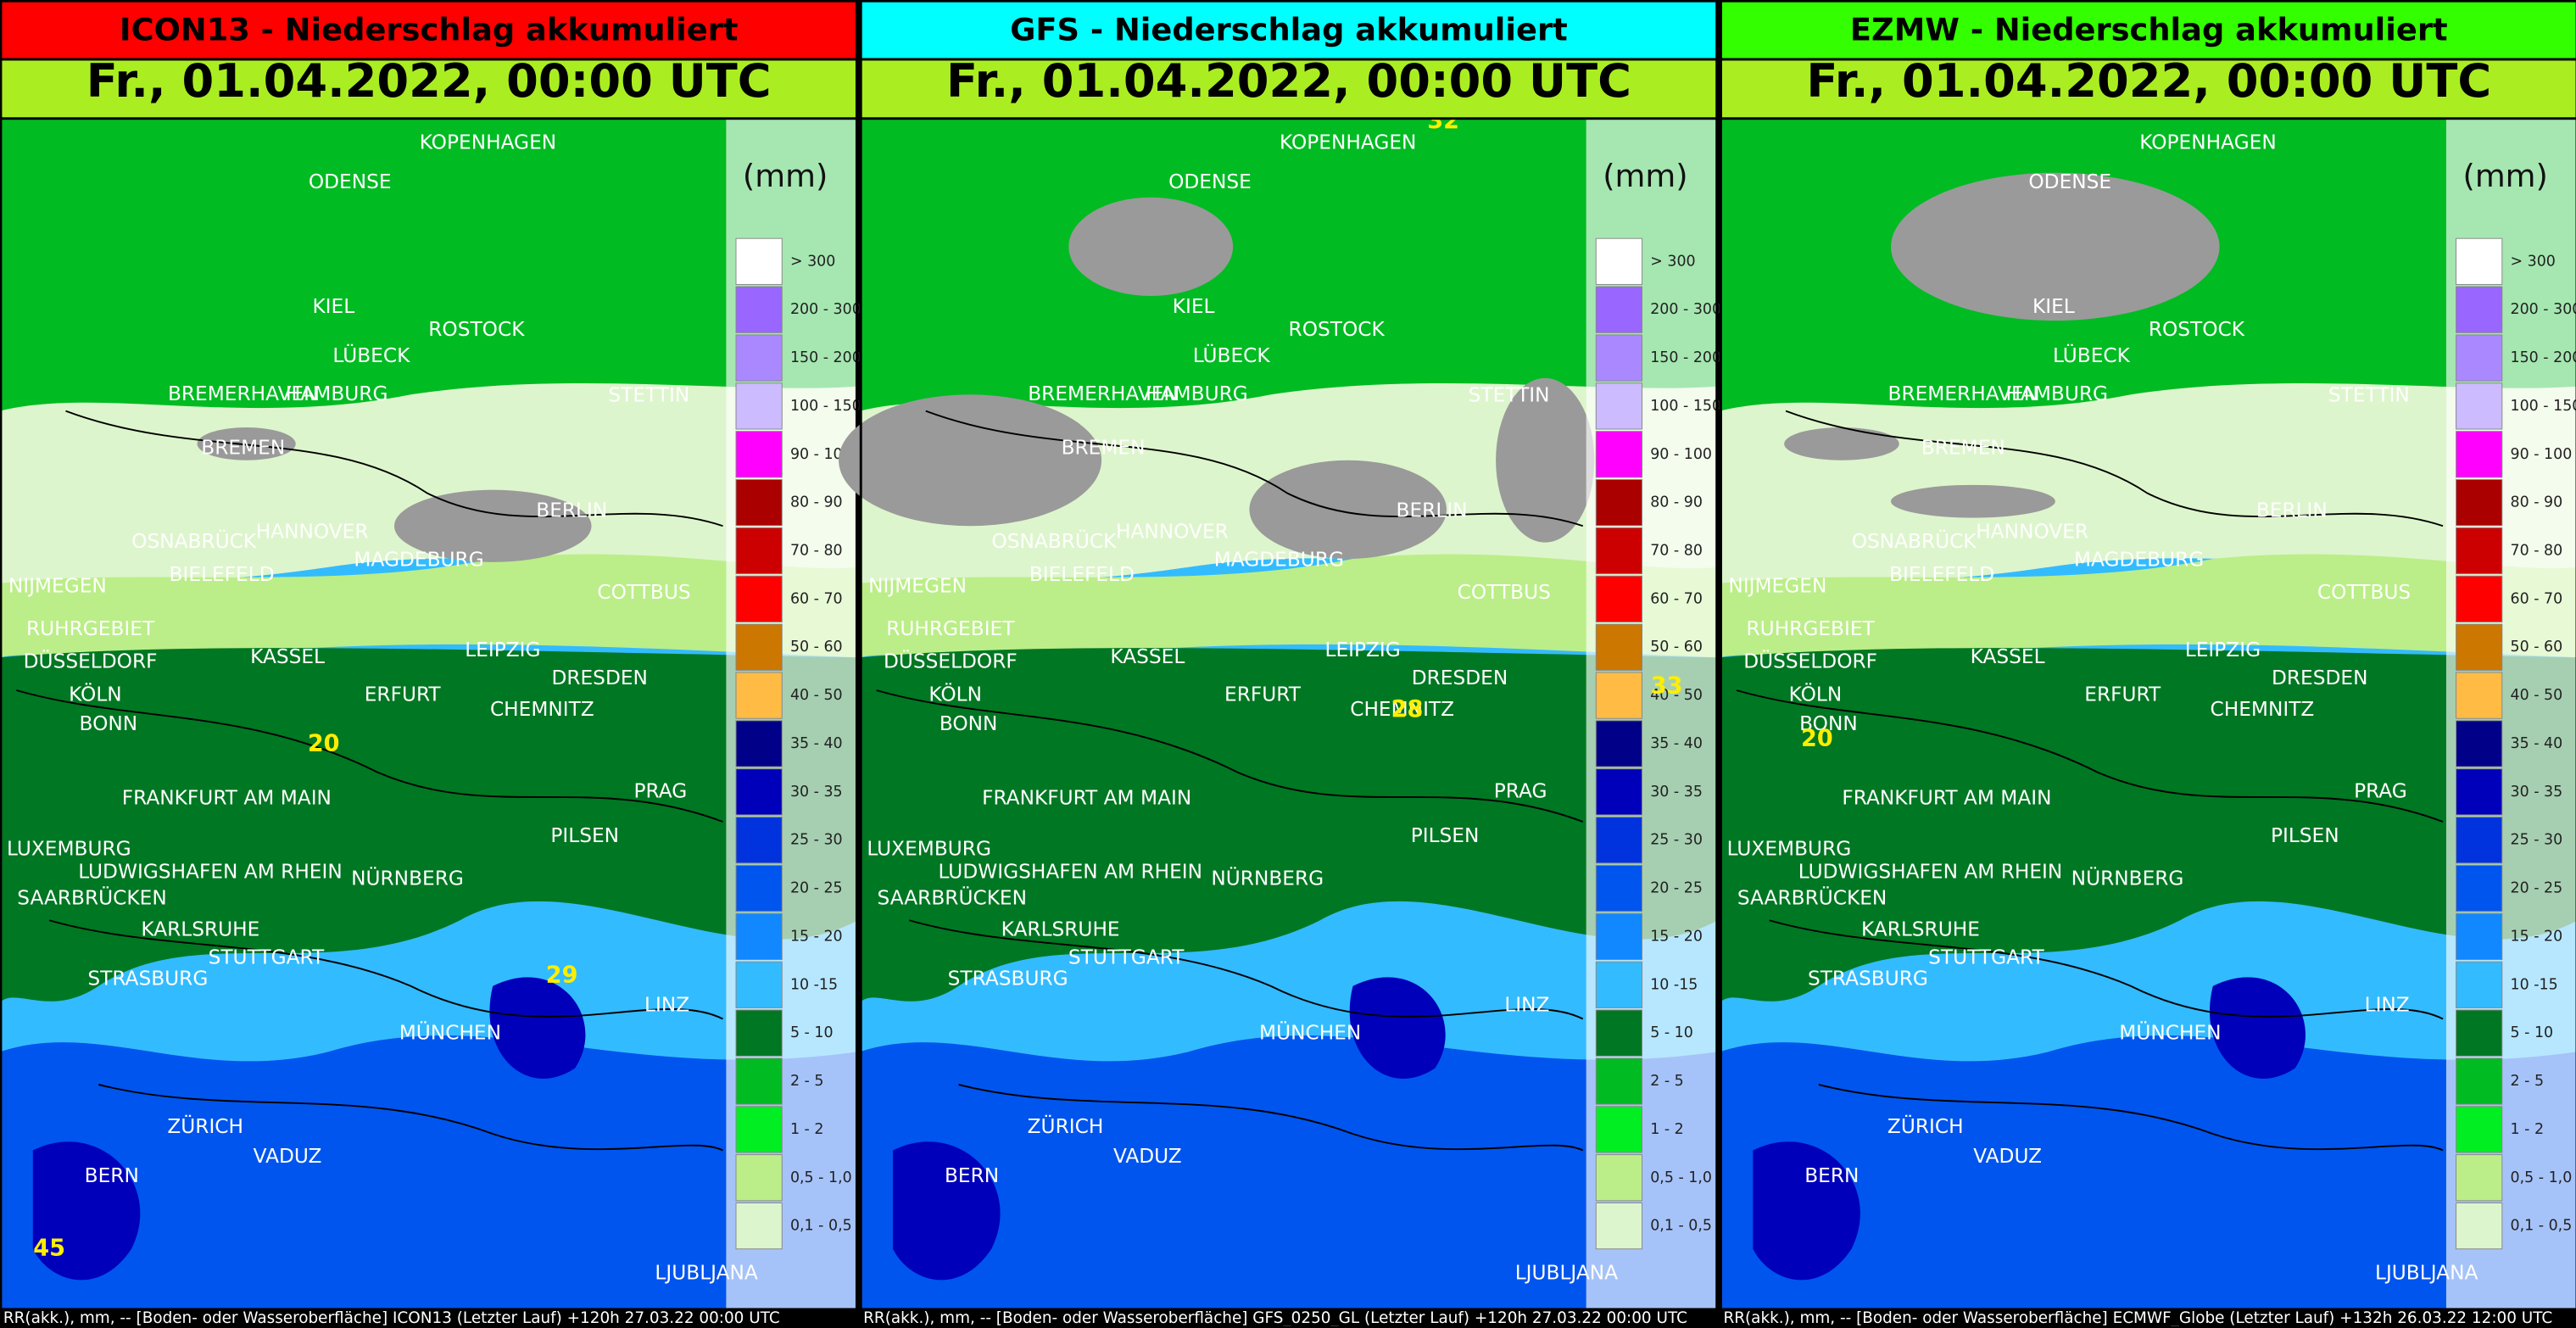 Image resolution: width=2576 pixels, height=1328 pixels. I want to click on city-label: BERLIN, so click(2292, 510).